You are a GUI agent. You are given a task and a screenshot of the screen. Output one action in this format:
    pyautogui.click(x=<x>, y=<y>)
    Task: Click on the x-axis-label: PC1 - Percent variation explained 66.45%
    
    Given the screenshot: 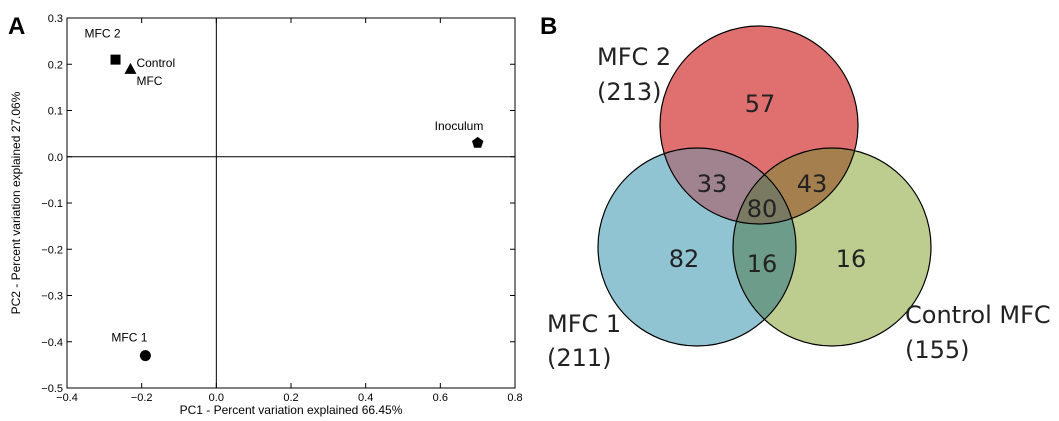 What is the action you would take?
    pyautogui.click(x=291, y=410)
    